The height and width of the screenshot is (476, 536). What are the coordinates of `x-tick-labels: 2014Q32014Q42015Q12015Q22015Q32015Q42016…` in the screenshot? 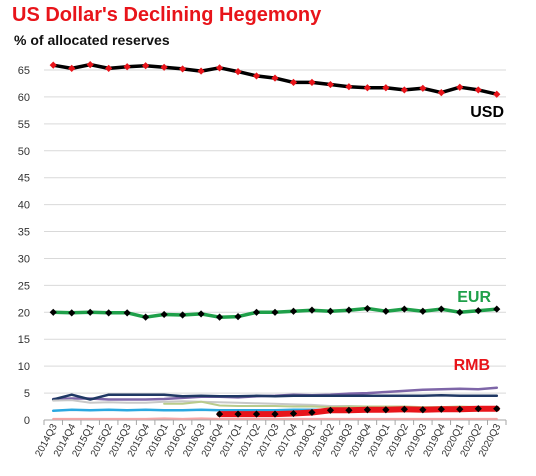 It's located at (268, 440).